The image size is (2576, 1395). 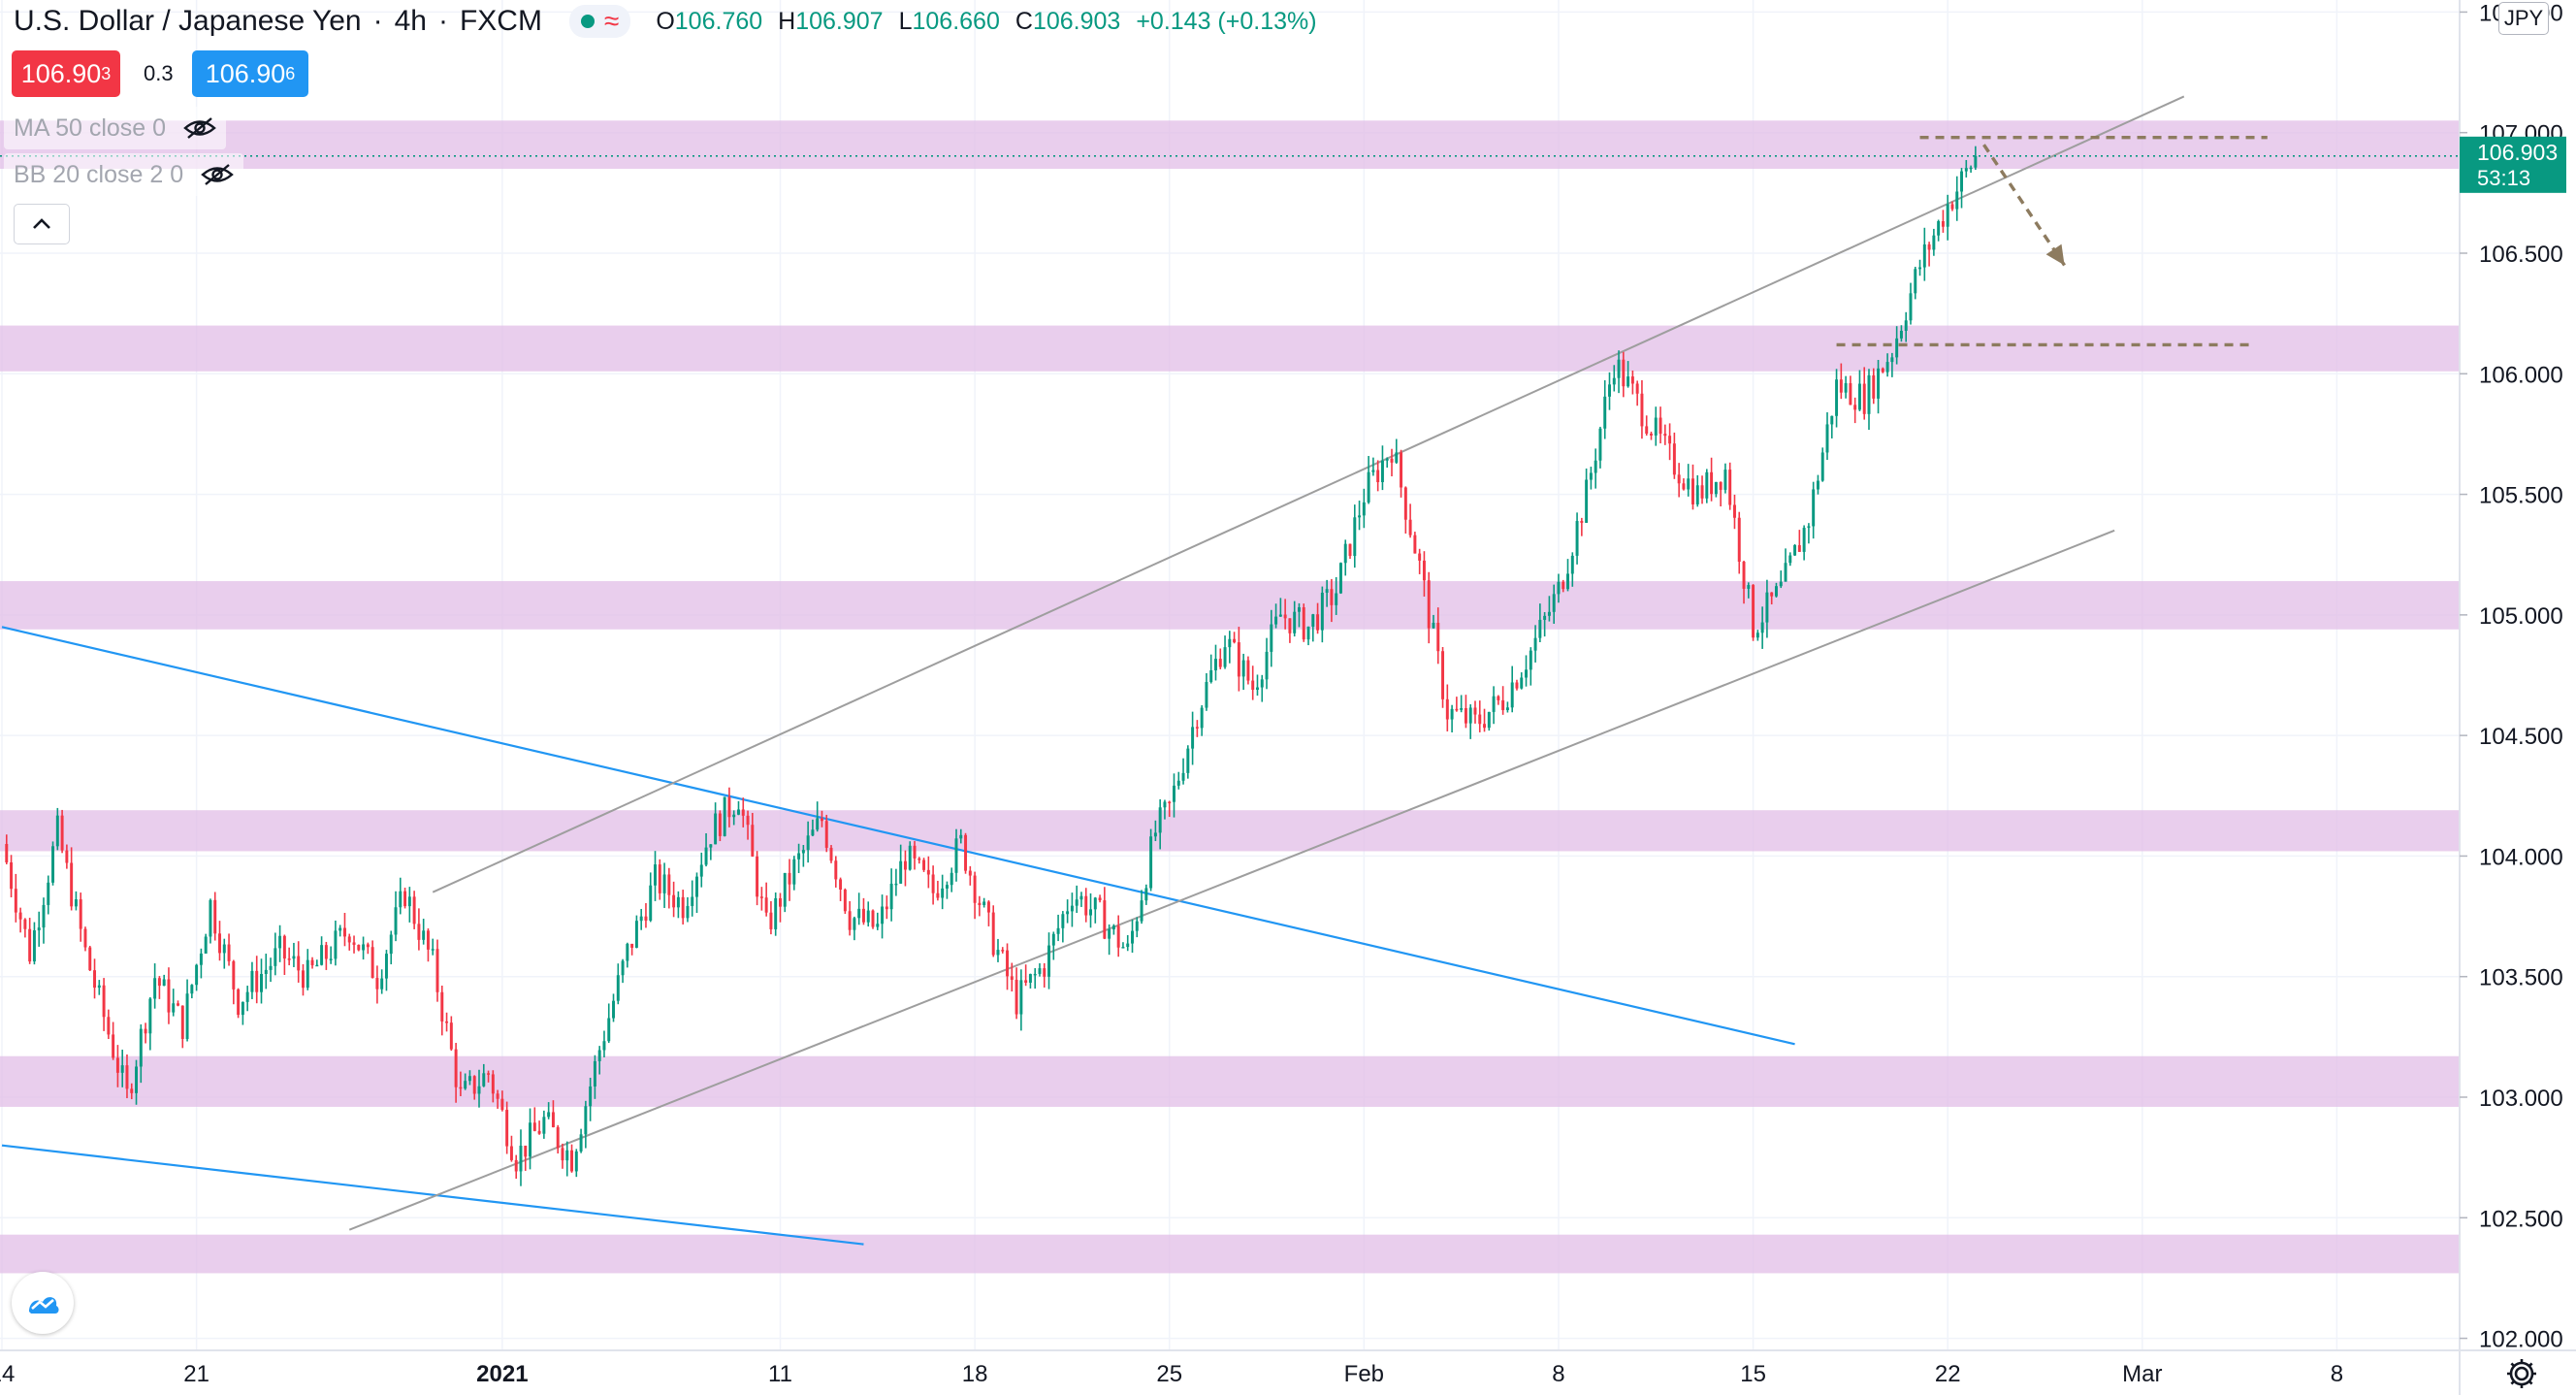 What do you see at coordinates (709, 22) in the screenshot?
I see `ohlc-open: O106.760` at bounding box center [709, 22].